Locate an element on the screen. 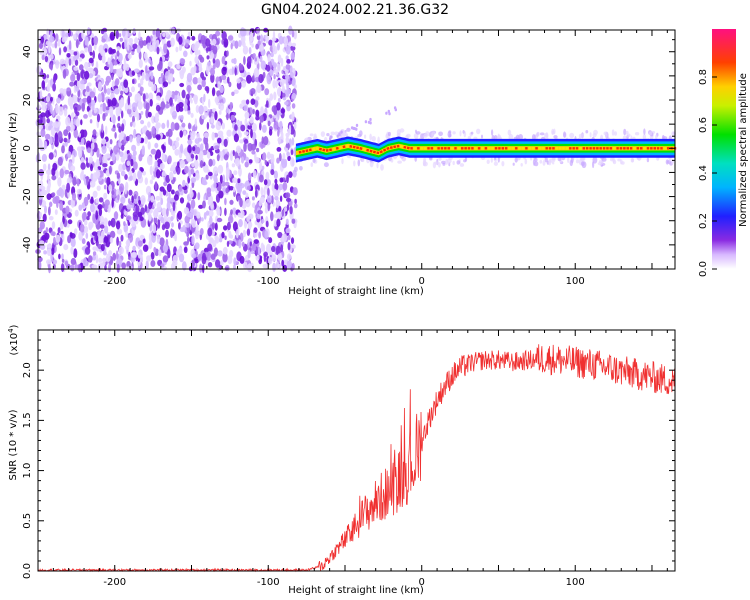 Image resolution: width=750 pixels, height=600 pixels. colorbar-tick-label: 0.0 is located at coordinates (703, 269).